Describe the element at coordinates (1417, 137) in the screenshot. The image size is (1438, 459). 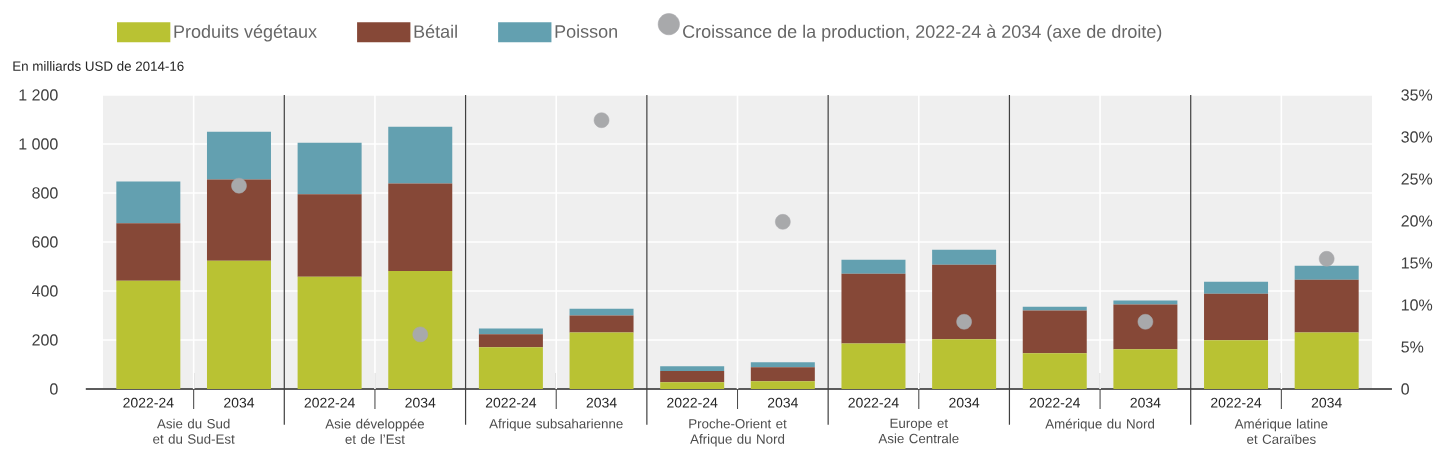
I see `y2-tick-label: 30%` at that location.